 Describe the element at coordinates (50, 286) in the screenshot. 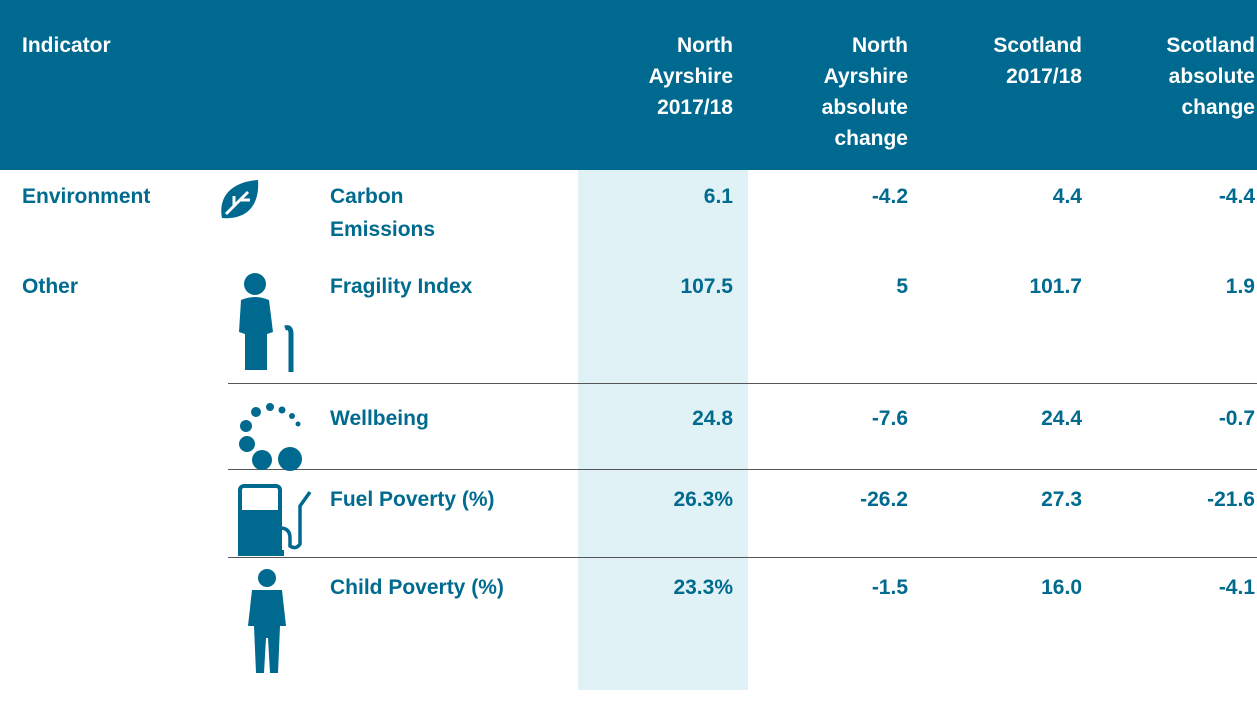

I see `group-label: Other` at that location.